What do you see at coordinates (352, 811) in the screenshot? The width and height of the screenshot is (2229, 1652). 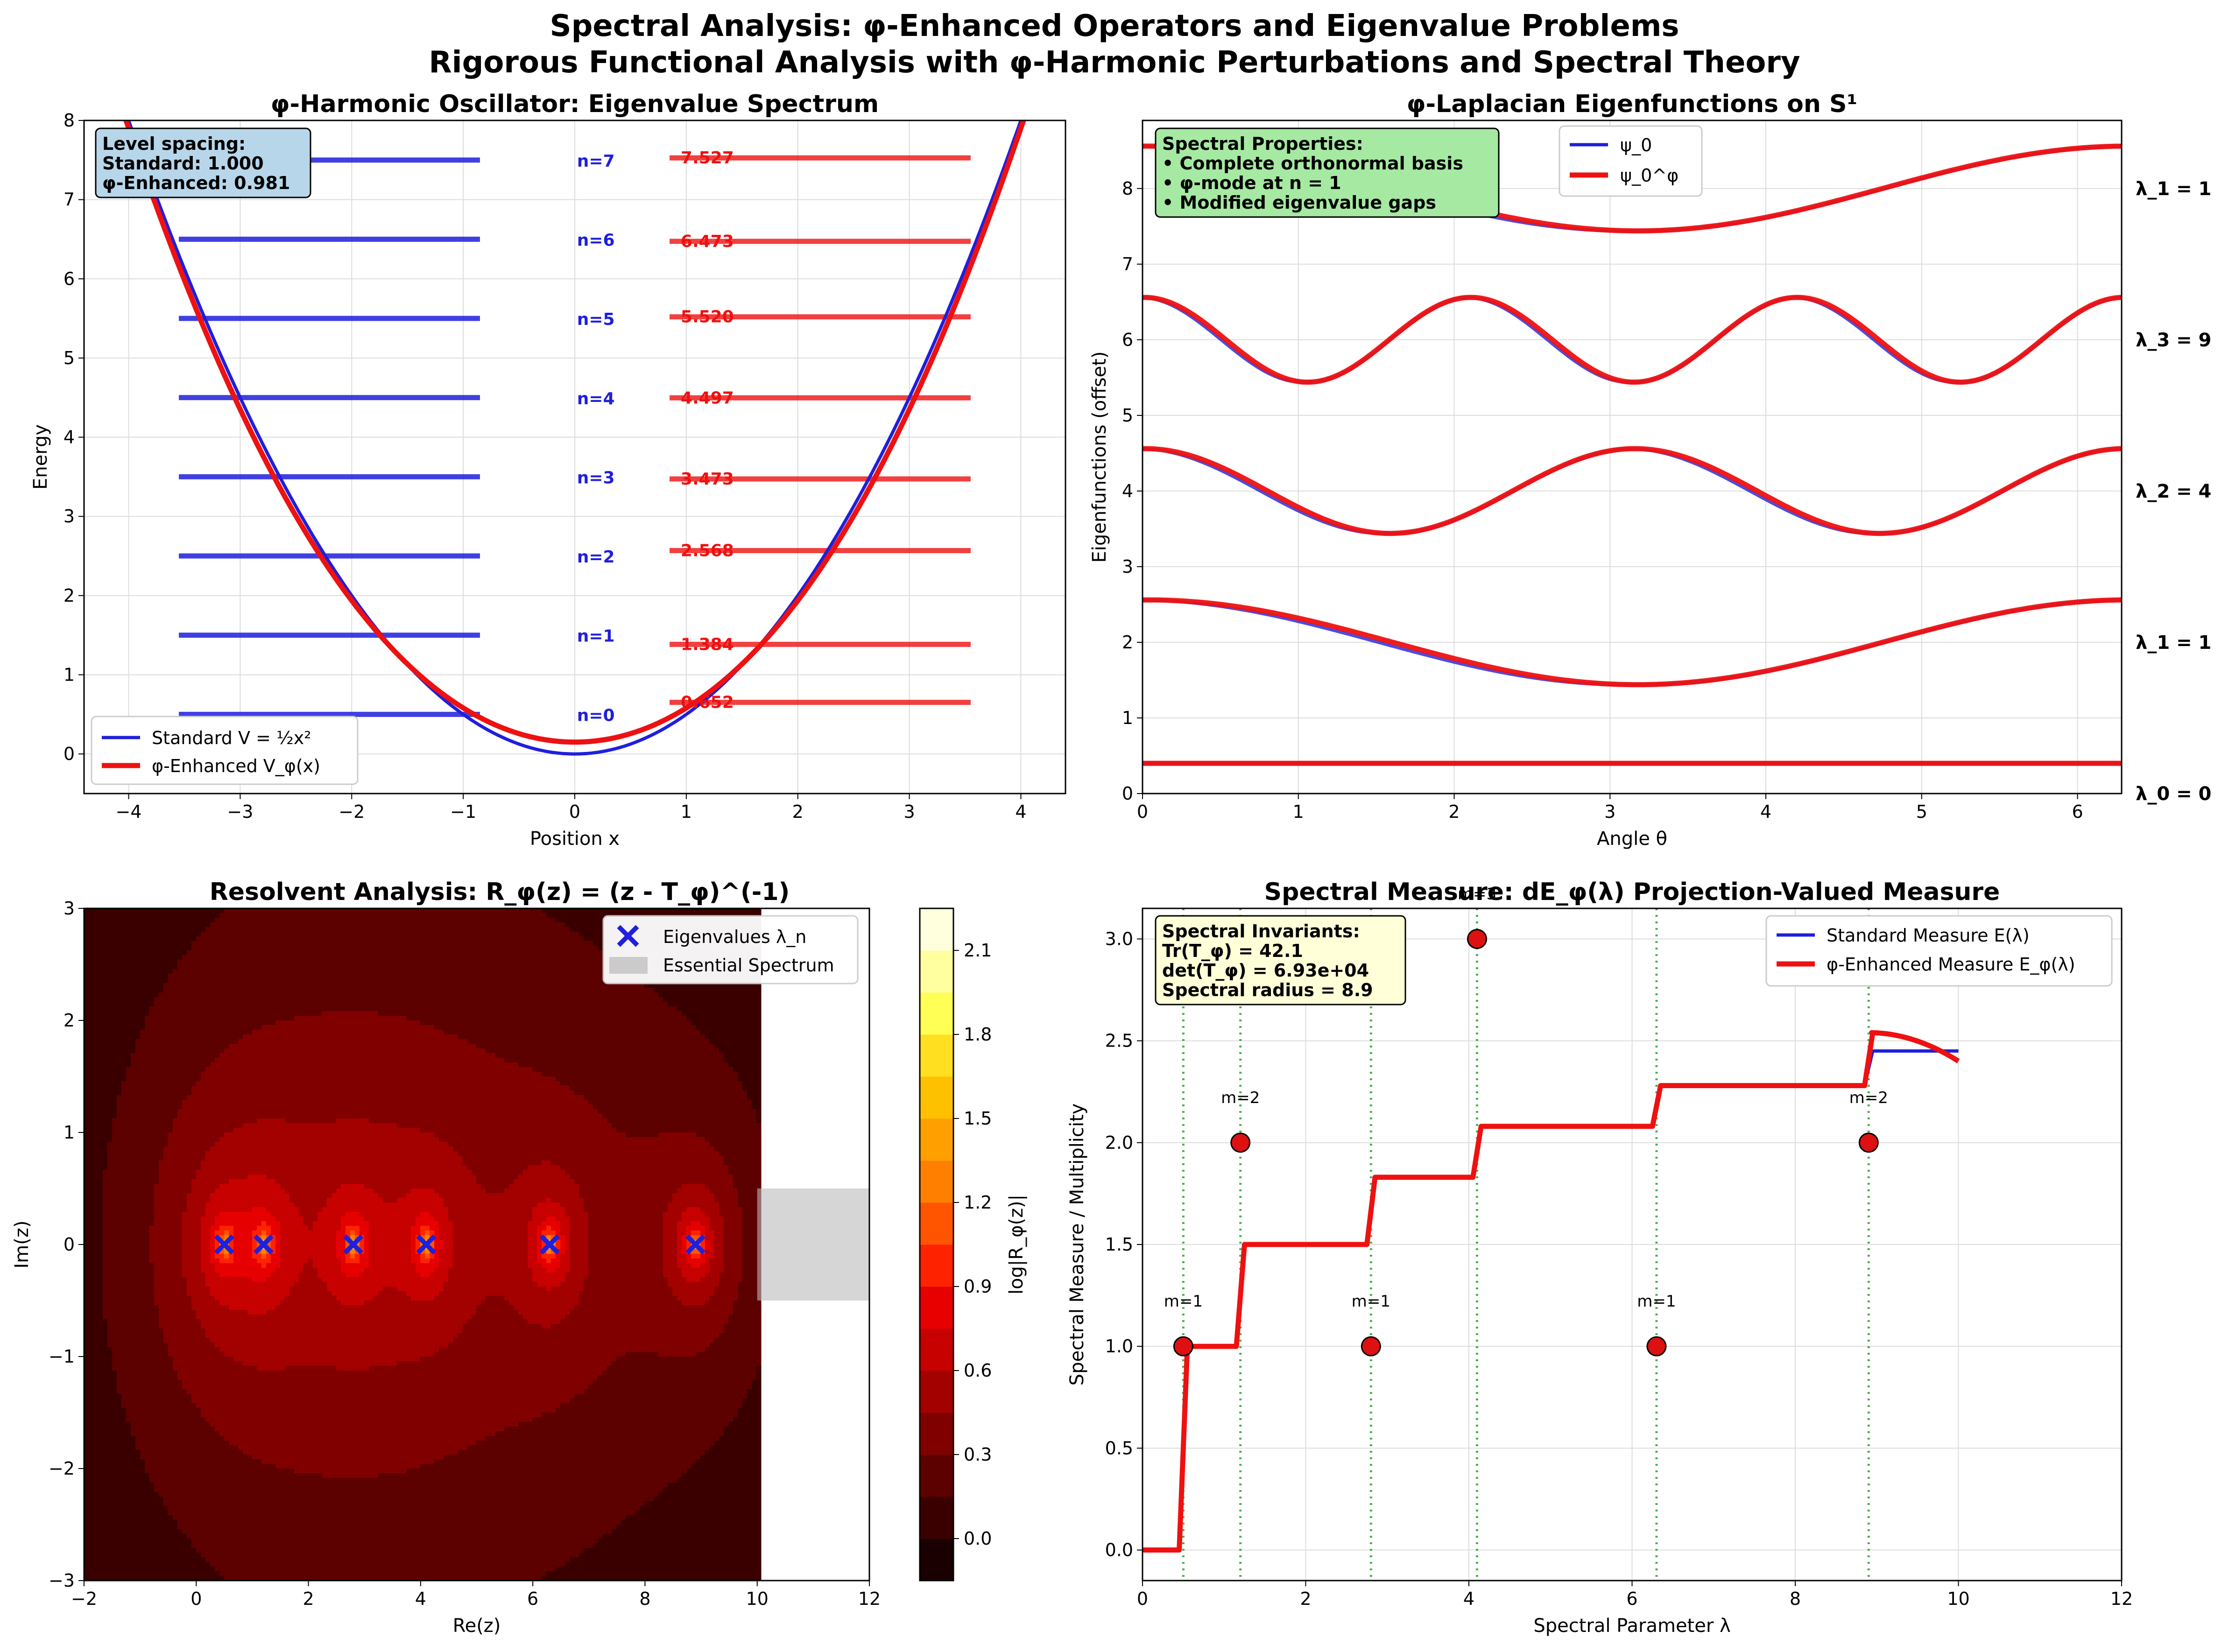 I see `x-tick-label: −2` at bounding box center [352, 811].